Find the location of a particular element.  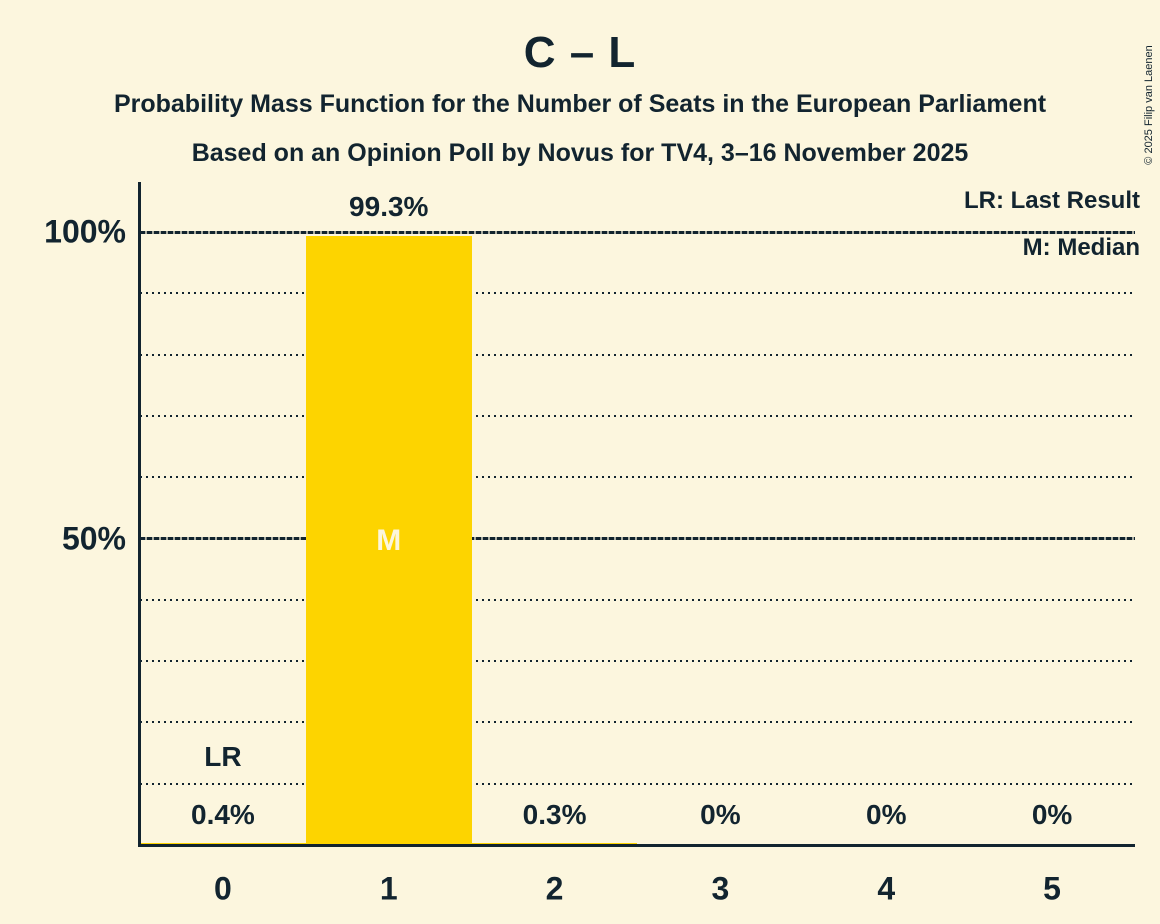

gridline-major-50pct is located at coordinates (637, 538).